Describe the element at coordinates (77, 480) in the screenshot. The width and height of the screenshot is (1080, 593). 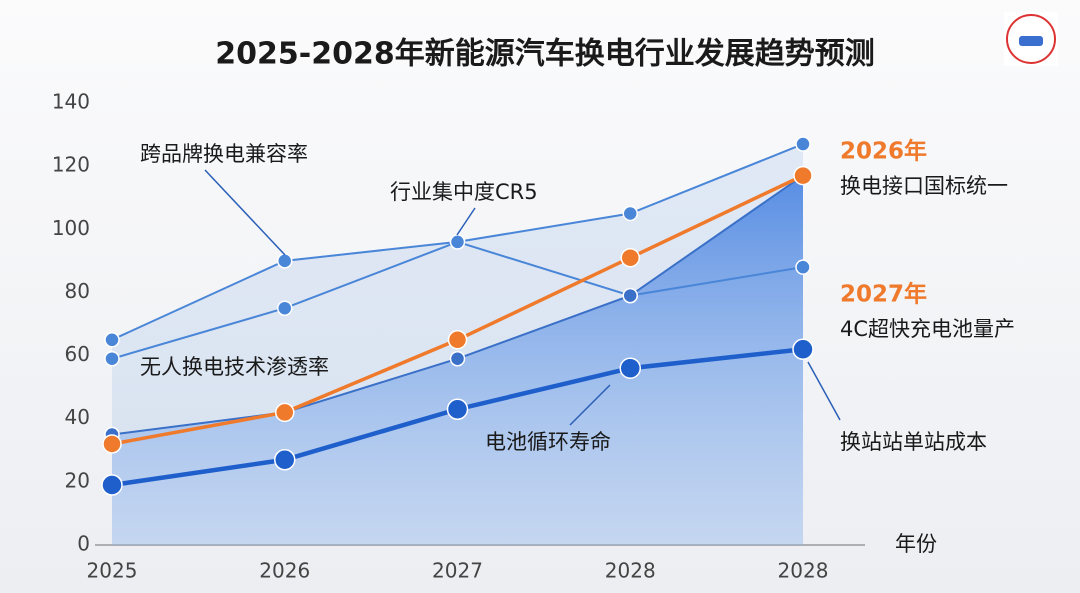
I see `y-tick-label: 20` at that location.